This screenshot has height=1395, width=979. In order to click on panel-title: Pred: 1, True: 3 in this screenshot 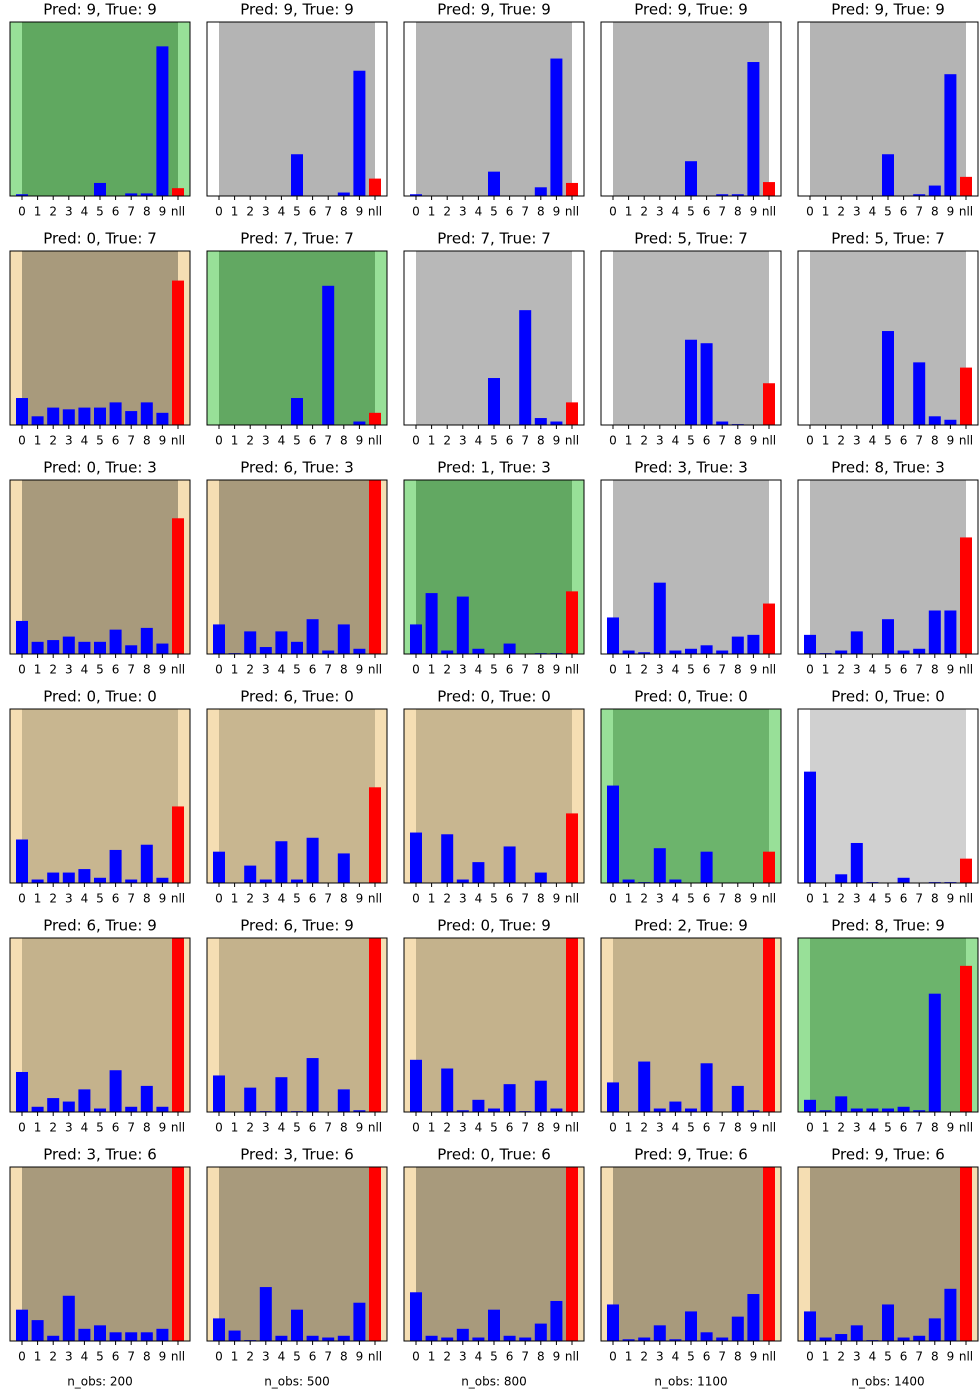, I will do `click(494, 468)`.